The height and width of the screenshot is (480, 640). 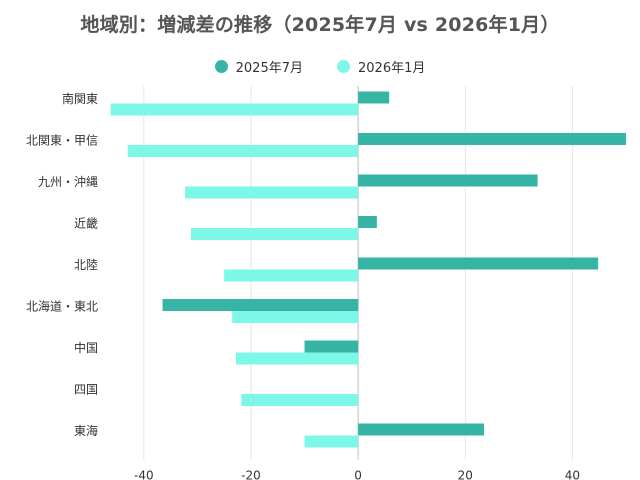 I want to click on category-label: 南関東, so click(x=80, y=98).